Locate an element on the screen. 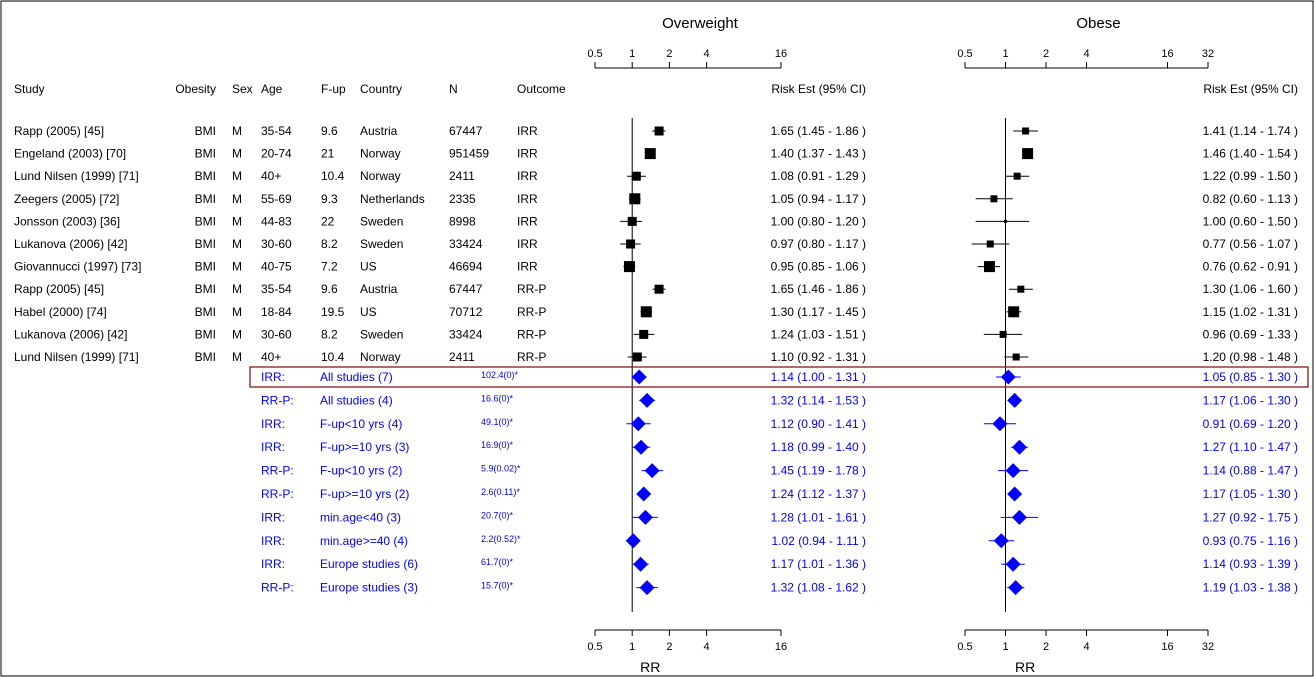 This screenshot has height=677, width=1314. risk-text-obese: 0.77 (0.56 - 1.07 ) is located at coordinates (1250, 244).